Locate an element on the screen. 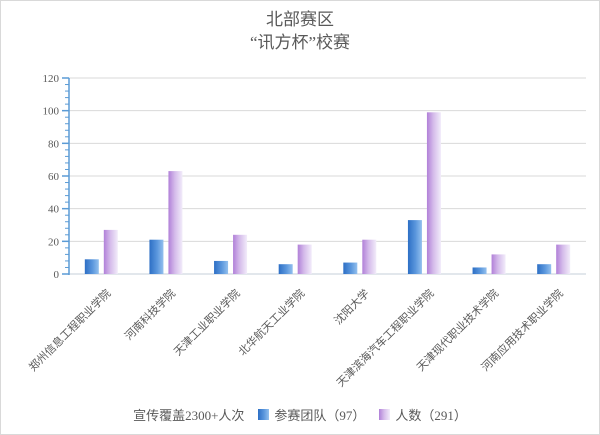  legend-item-teams: 参赛团队（97） is located at coordinates (311, 414).